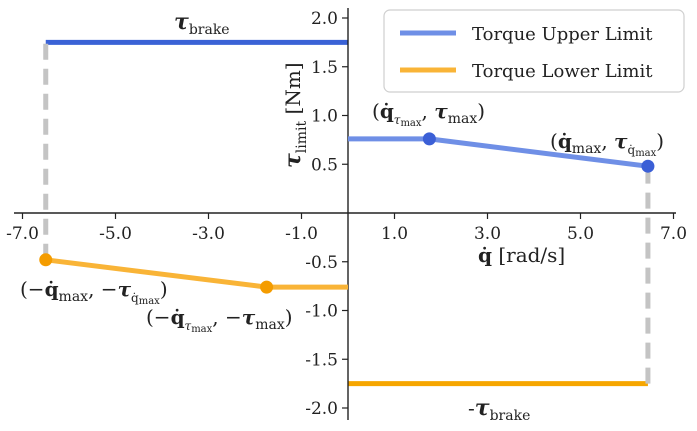 The width and height of the screenshot is (697, 431). Describe the element at coordinates (562, 71) in the screenshot. I see `legend-label-2: Torque Lower Limit` at that location.